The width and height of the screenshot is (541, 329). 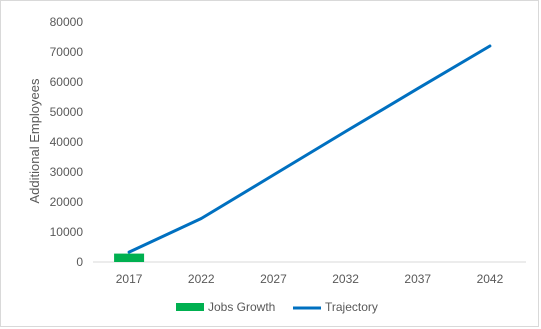 I want to click on x-axis-ticks: 2017 2022 2027 2032 2037 2042, so click(x=310, y=279).